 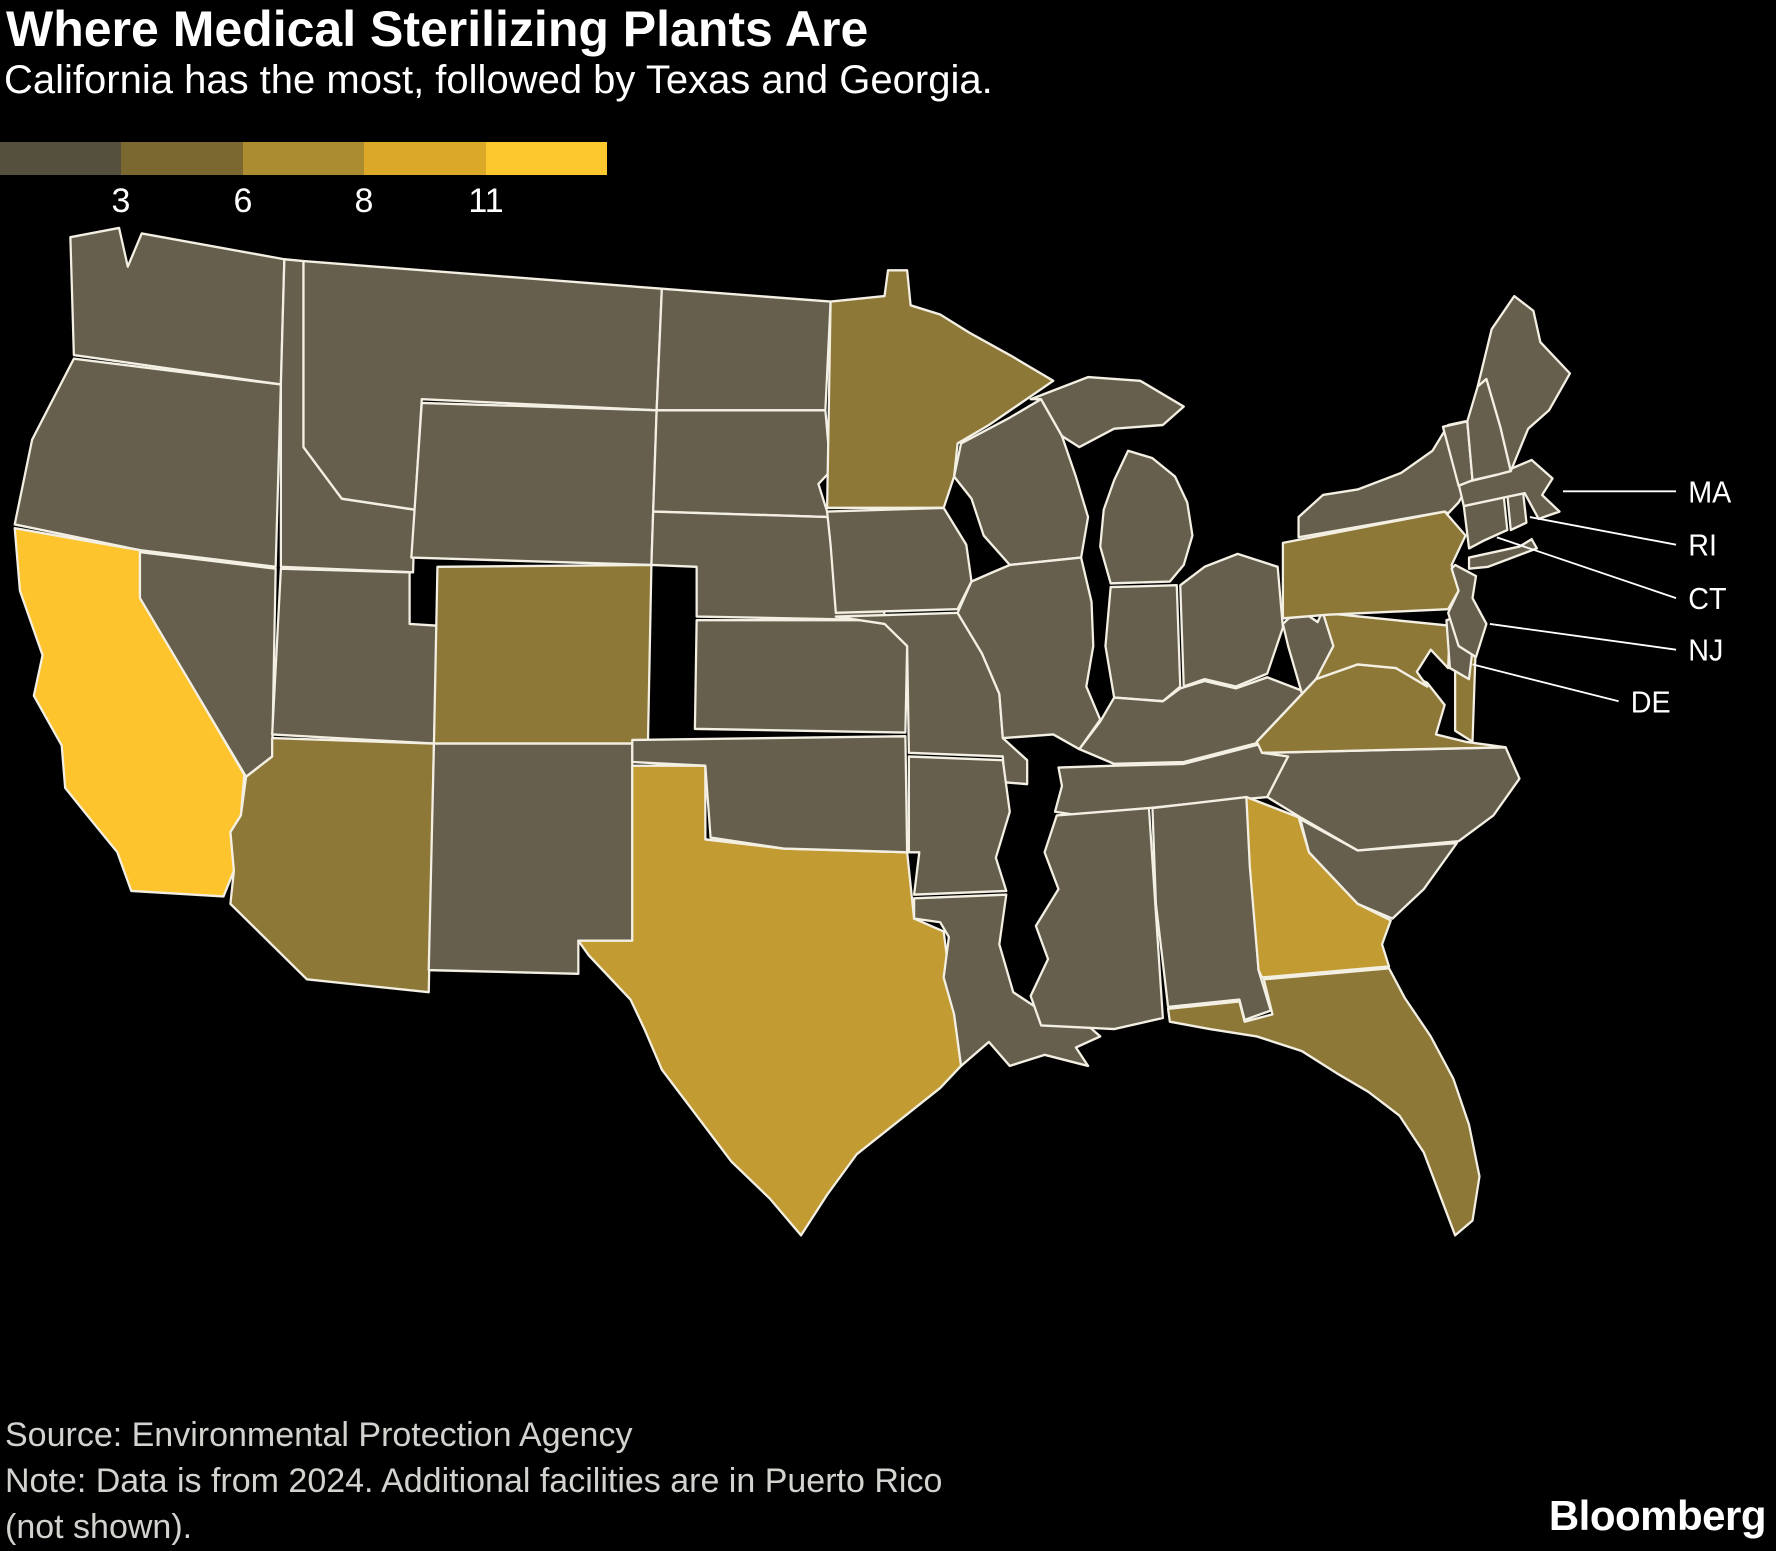 I want to click on state-MI-upper-peninsula, so click(x=1107, y=412).